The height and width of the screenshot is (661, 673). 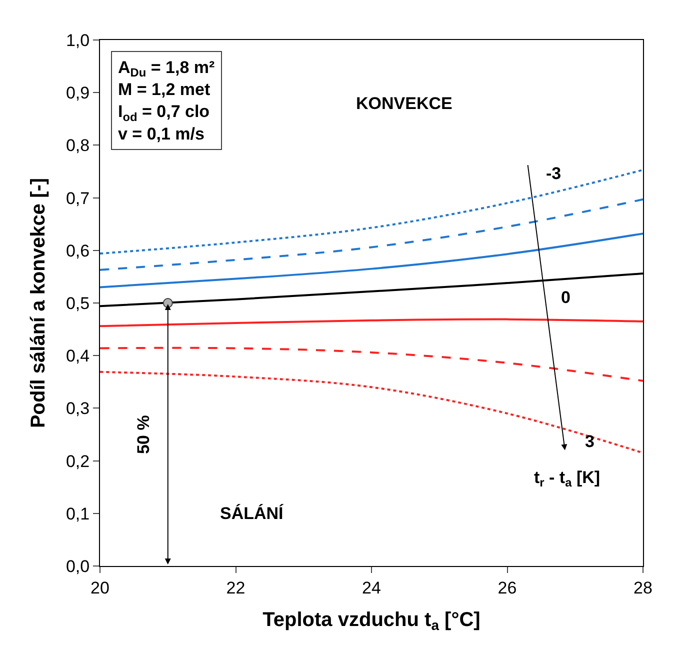 I want to click on x-tick-label: 28, so click(x=643, y=588).